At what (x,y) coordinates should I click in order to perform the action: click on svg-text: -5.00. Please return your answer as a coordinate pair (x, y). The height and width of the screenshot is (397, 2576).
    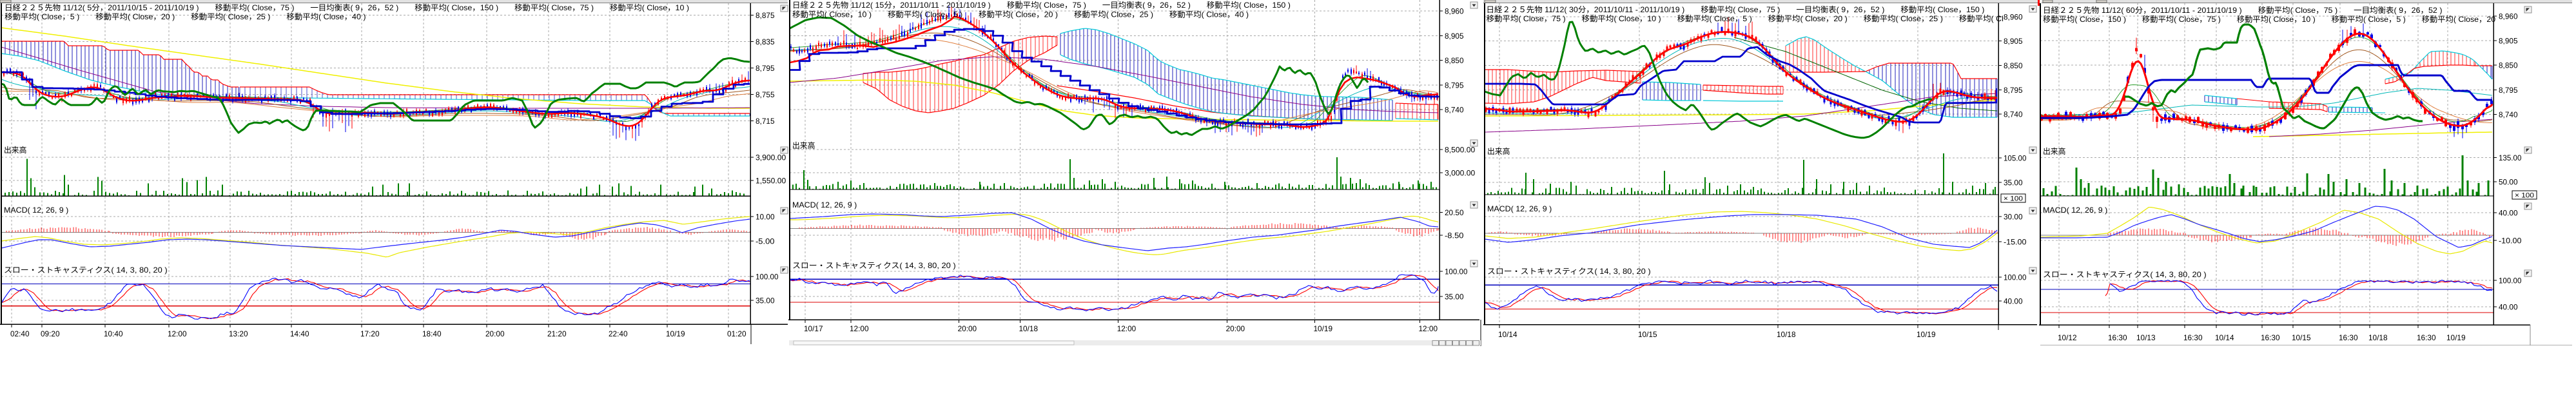
    Looking at the image, I should click on (766, 241).